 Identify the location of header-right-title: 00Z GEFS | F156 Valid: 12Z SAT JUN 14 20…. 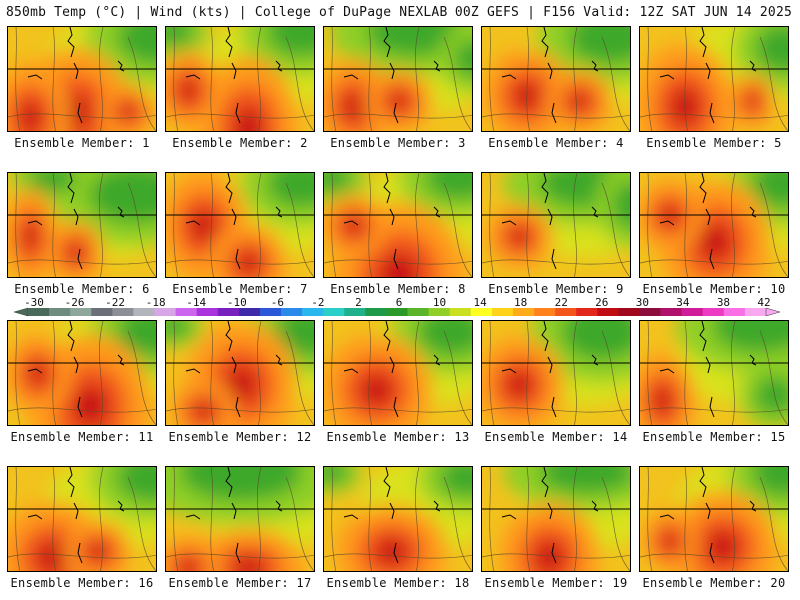
(623, 12).